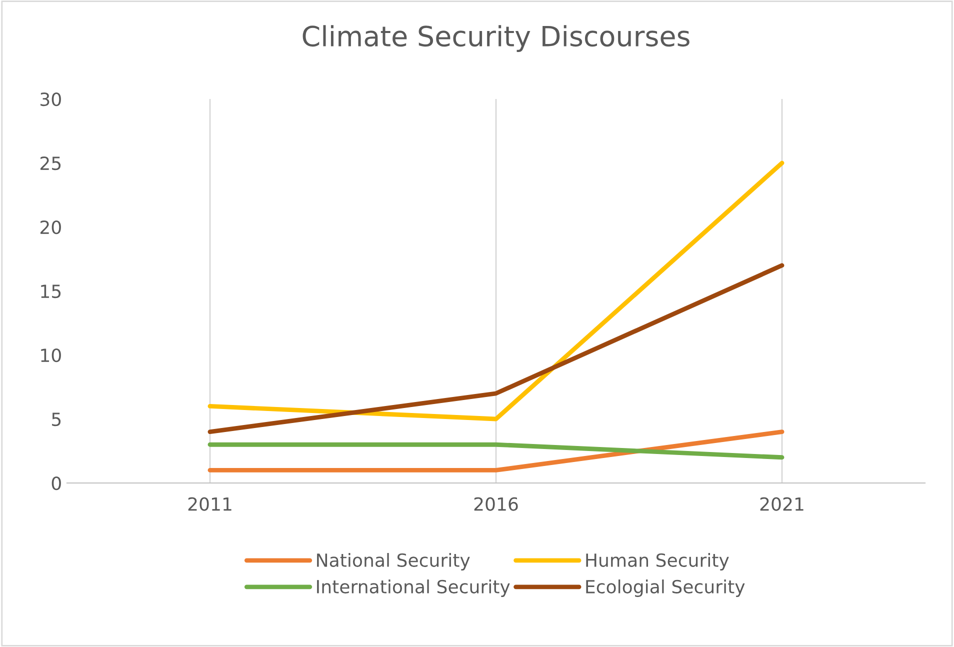 This screenshot has width=954, height=647. Describe the element at coordinates (51, 291) in the screenshot. I see `y-tick-label: 15` at that location.